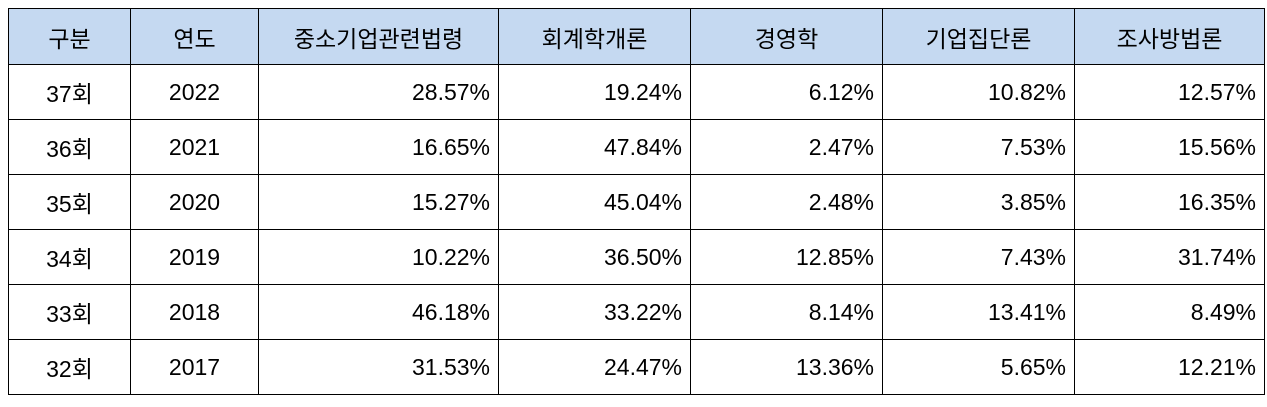 The height and width of the screenshot is (407, 1267). Describe the element at coordinates (978, 36) in the screenshot. I see `header-cell: 기업집단론` at that location.